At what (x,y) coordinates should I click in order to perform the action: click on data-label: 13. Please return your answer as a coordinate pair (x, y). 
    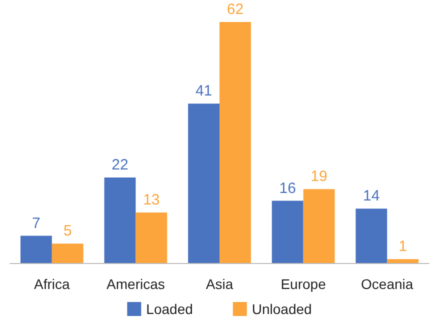
    Looking at the image, I should click on (151, 199).